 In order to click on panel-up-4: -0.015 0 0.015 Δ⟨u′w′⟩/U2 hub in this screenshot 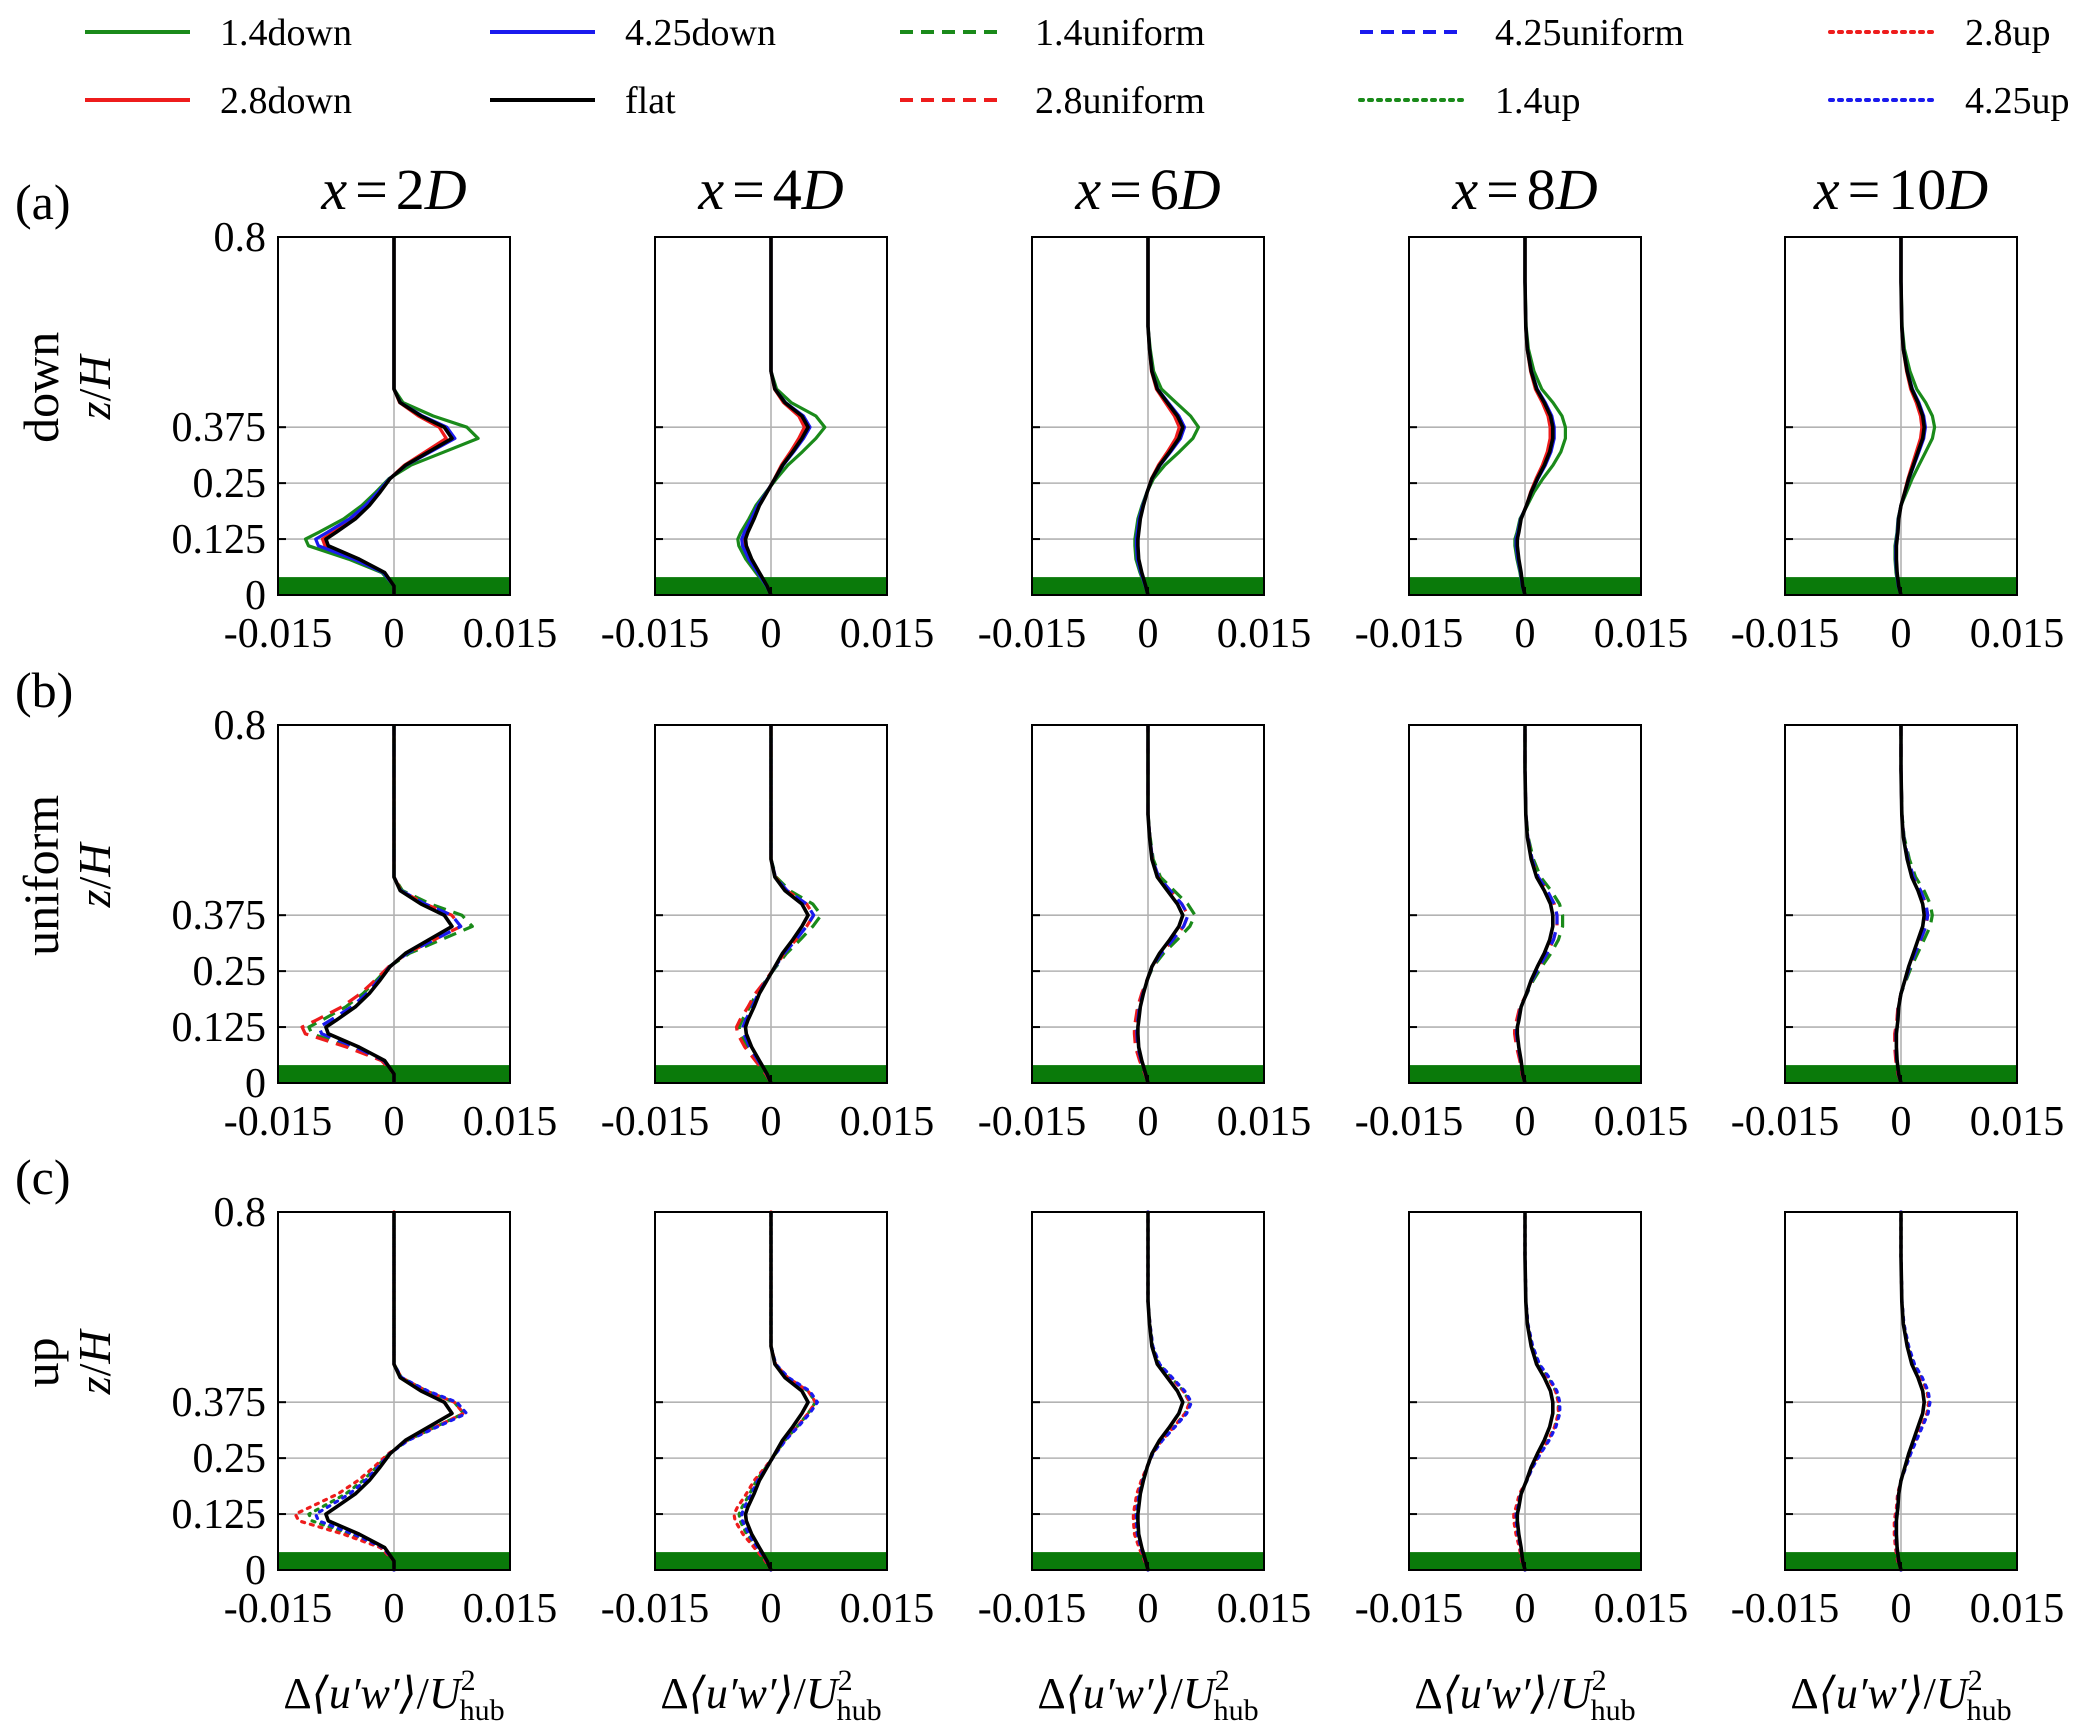, I will do `click(1522, 1466)`.